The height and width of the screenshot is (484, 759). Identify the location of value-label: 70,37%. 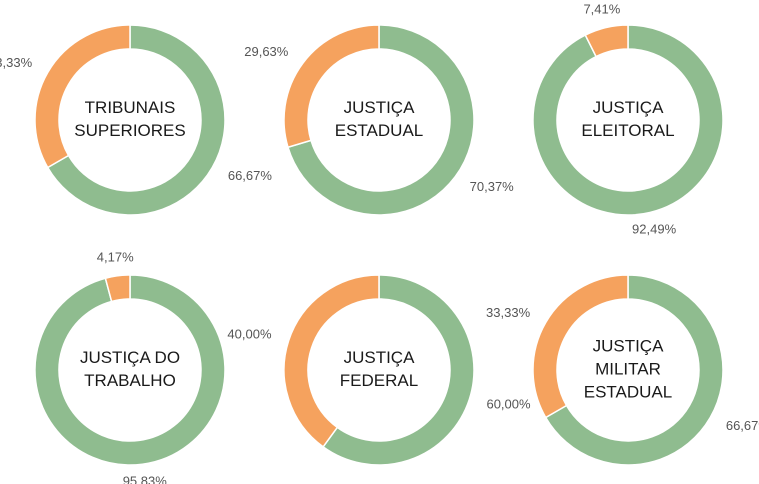
(492, 186).